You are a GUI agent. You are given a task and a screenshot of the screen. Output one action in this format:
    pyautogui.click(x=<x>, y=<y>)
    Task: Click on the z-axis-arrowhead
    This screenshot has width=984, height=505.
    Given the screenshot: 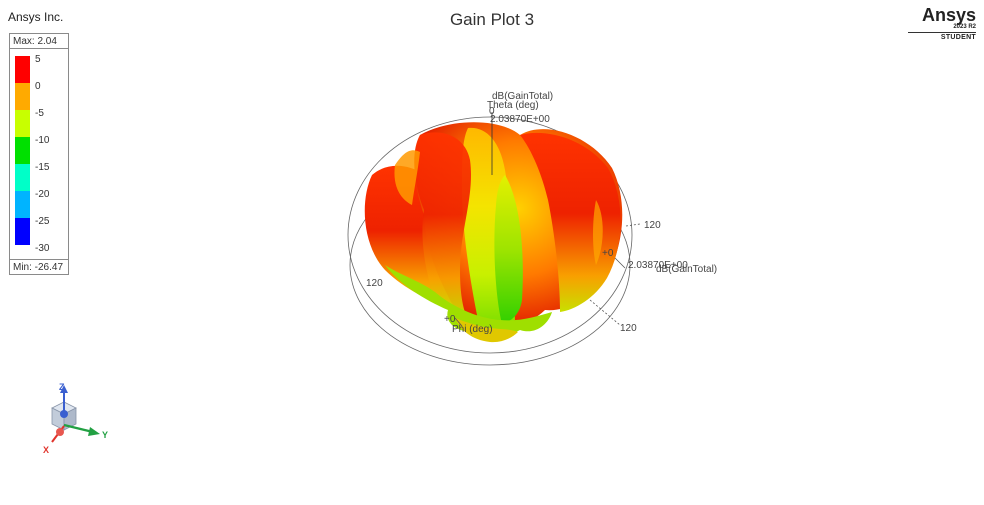 What is the action you would take?
    pyautogui.click(x=64, y=389)
    